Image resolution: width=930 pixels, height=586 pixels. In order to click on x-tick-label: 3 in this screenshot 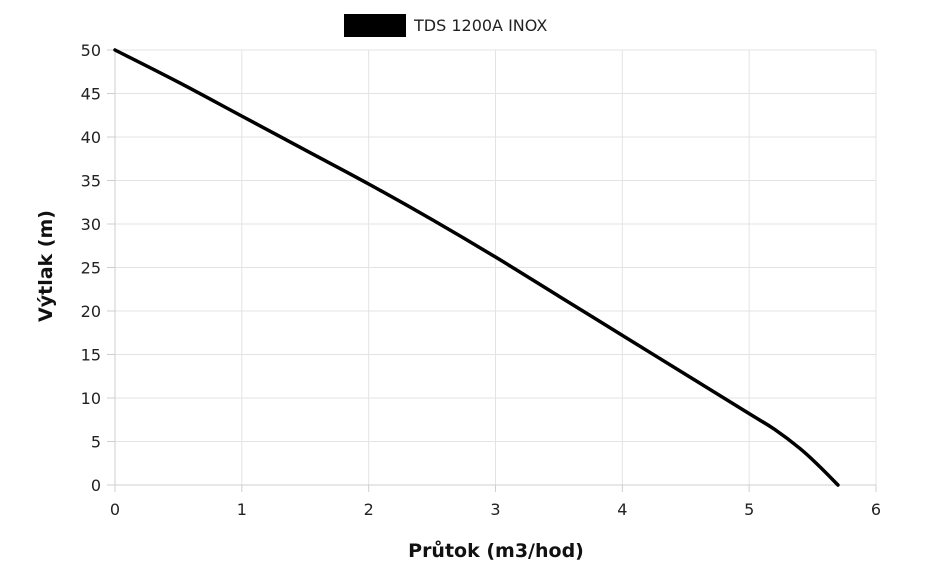, I will do `click(495, 509)`.